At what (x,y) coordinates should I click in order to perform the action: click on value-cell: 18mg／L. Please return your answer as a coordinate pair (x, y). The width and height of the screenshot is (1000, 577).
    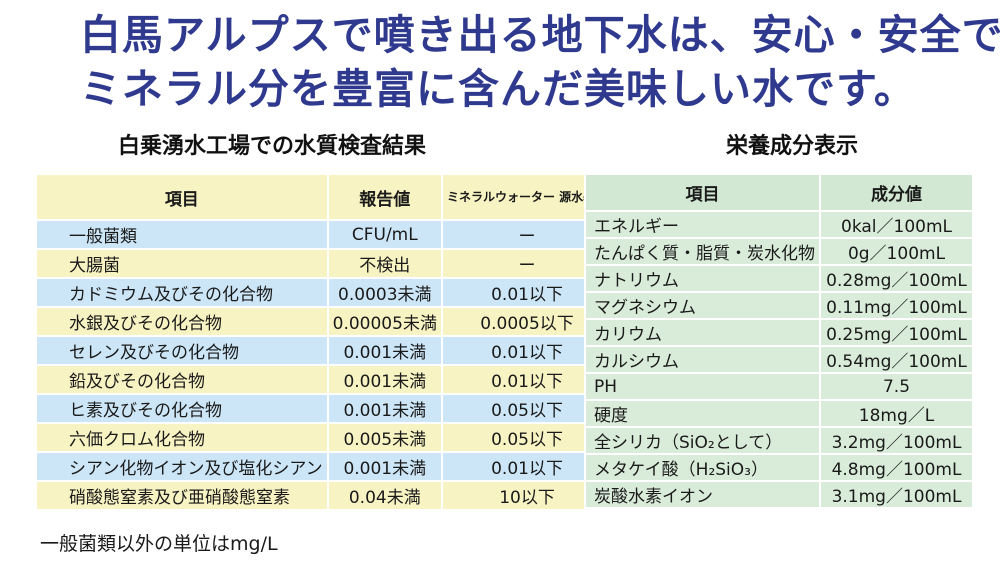
    Looking at the image, I should click on (896, 413).